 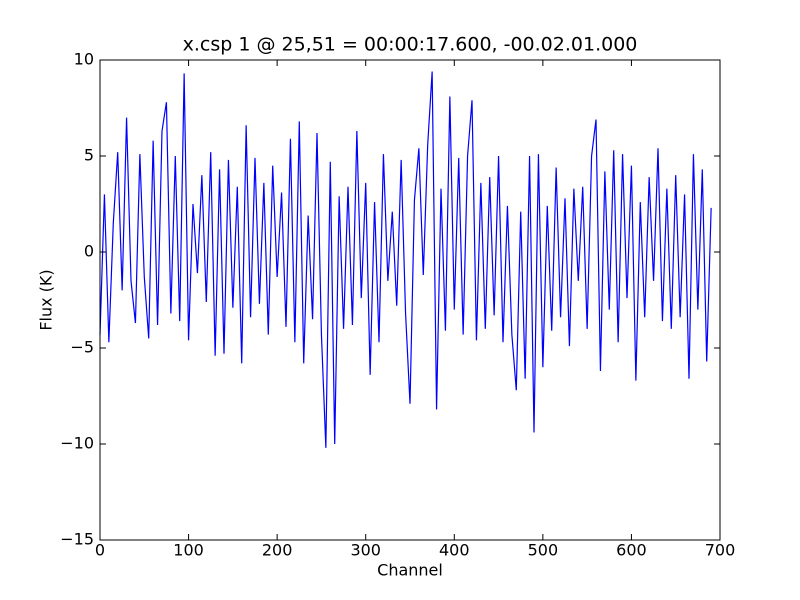 I want to click on x-tick-label: 200, so click(x=277, y=550).